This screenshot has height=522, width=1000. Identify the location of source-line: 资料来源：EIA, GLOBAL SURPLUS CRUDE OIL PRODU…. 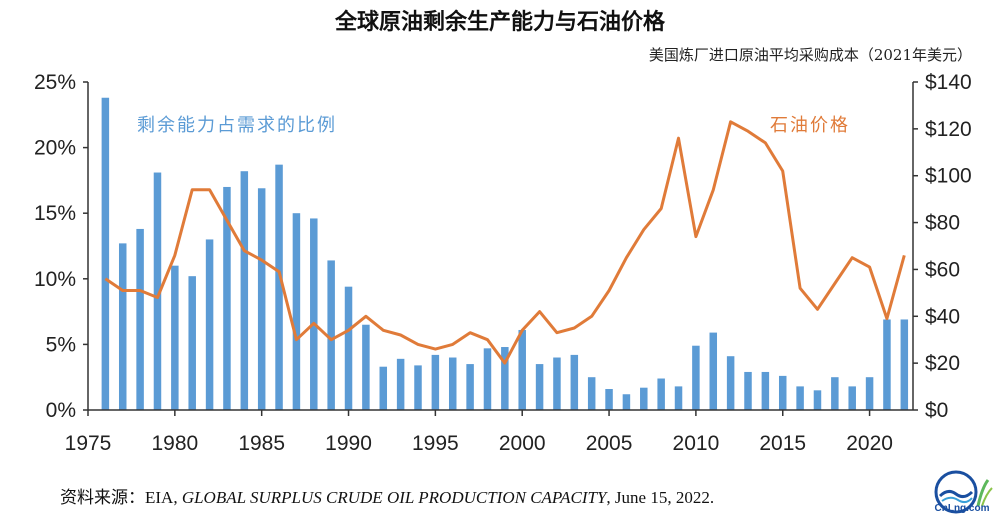
(387, 495).